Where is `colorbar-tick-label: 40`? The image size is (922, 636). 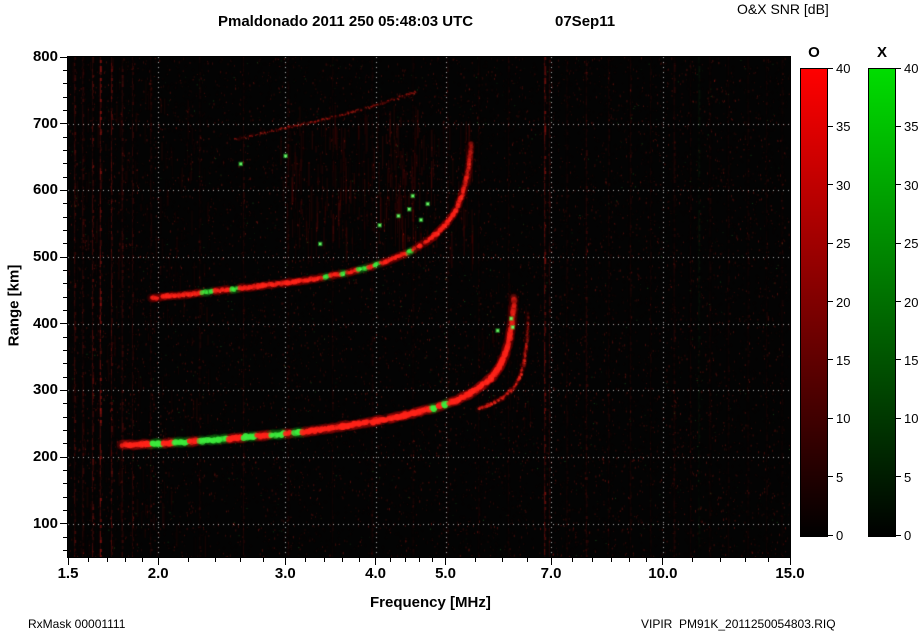
colorbar-tick-label: 40 is located at coordinates (843, 68).